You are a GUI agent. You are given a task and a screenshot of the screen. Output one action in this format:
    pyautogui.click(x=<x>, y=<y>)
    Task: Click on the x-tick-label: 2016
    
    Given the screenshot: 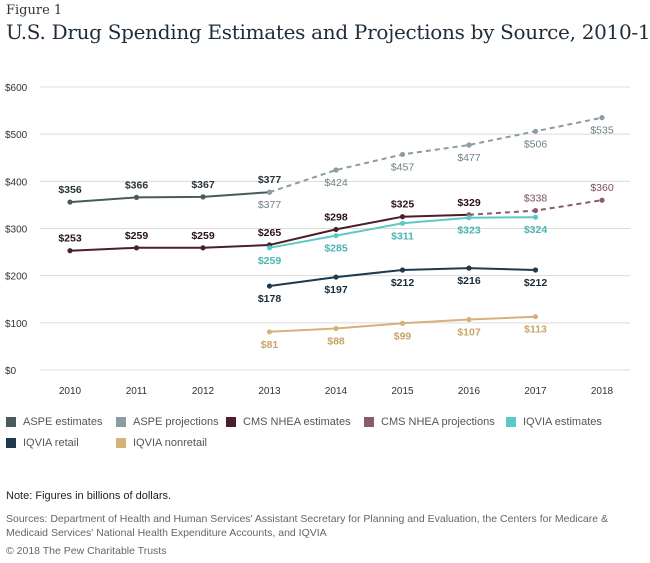 What is the action you would take?
    pyautogui.click(x=469, y=391)
    